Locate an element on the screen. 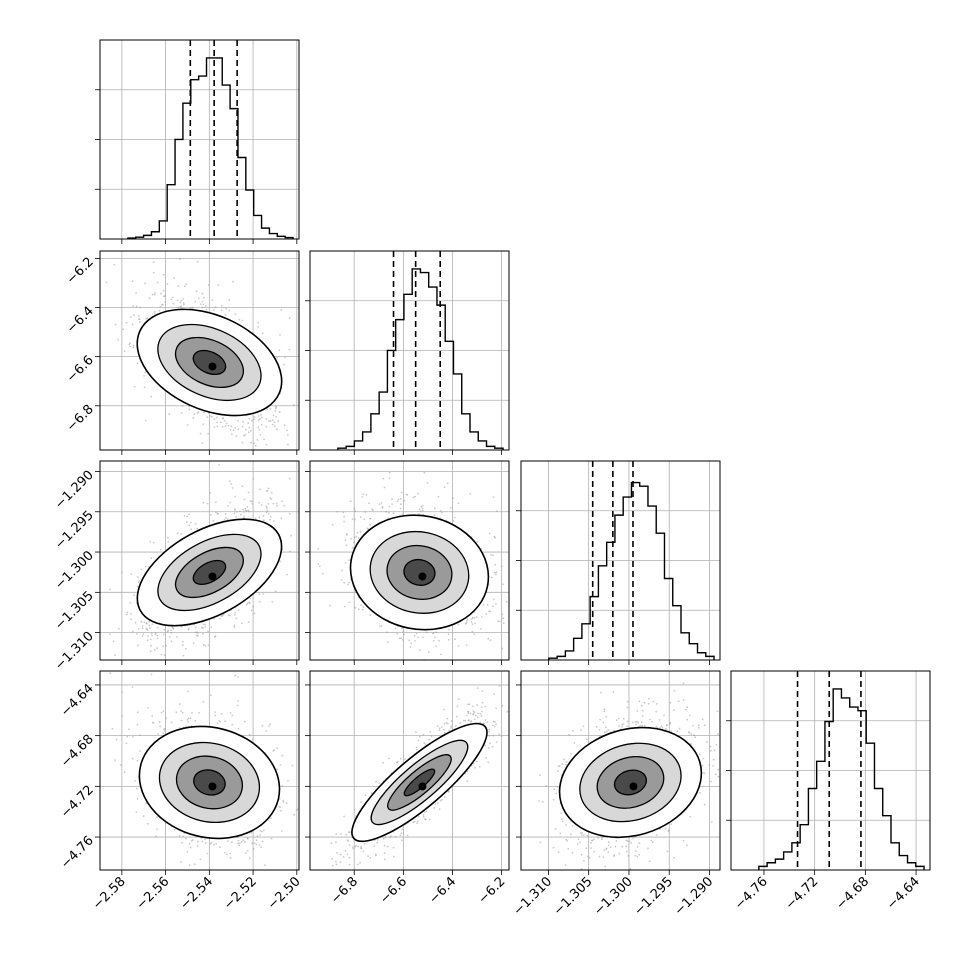 The height and width of the screenshot is (975, 970). density-peak is located at coordinates (212, 366).